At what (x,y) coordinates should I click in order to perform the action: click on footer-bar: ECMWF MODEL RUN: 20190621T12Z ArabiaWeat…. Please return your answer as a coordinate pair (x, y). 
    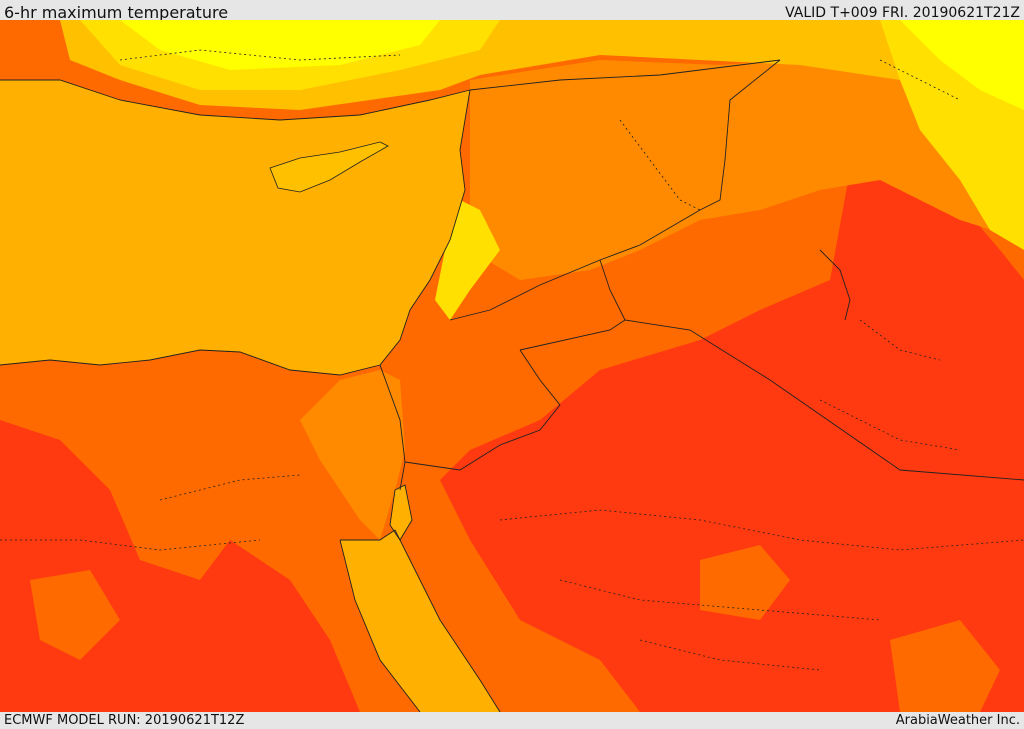
    Looking at the image, I should click on (512, 720).